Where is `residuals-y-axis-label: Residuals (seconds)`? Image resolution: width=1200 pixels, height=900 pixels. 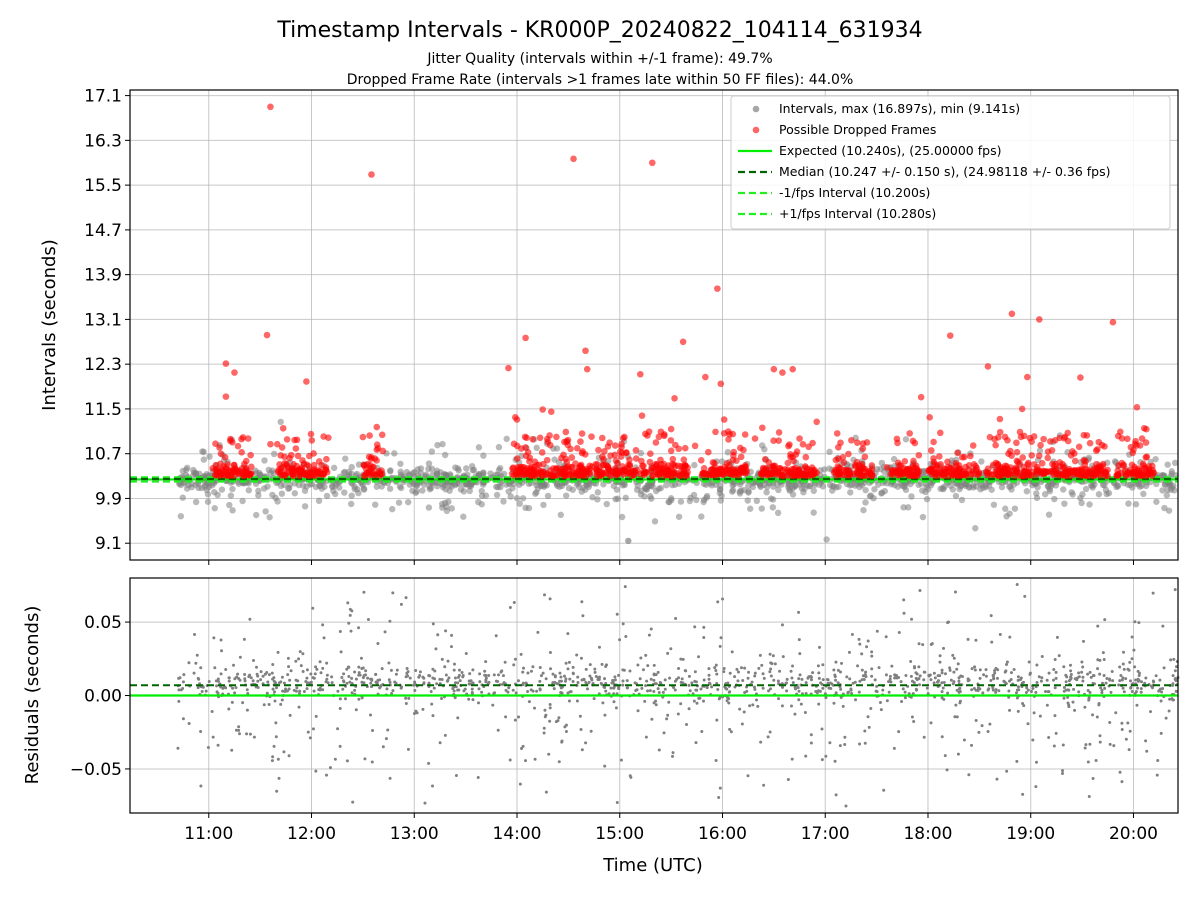 residuals-y-axis-label: Residuals (seconds) is located at coordinates (32, 695).